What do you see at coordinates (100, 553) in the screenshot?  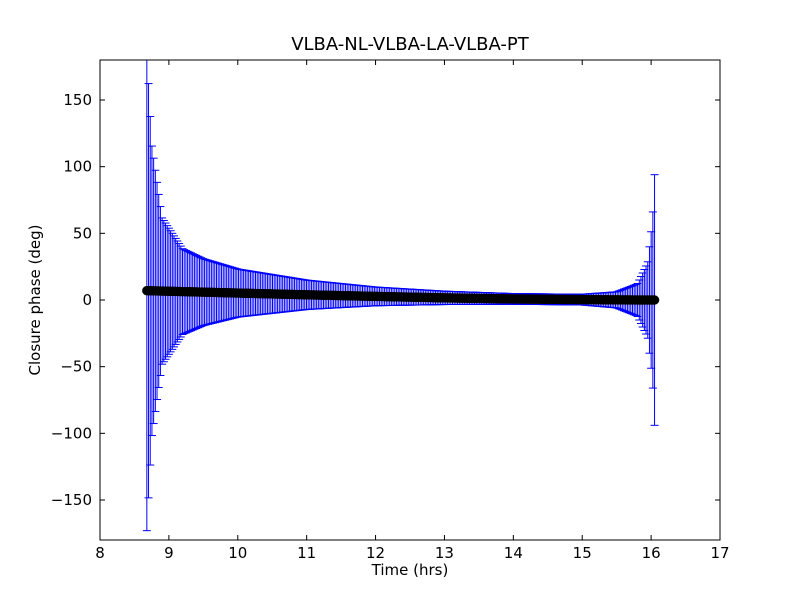 I see `x-tick-label: 8` at bounding box center [100, 553].